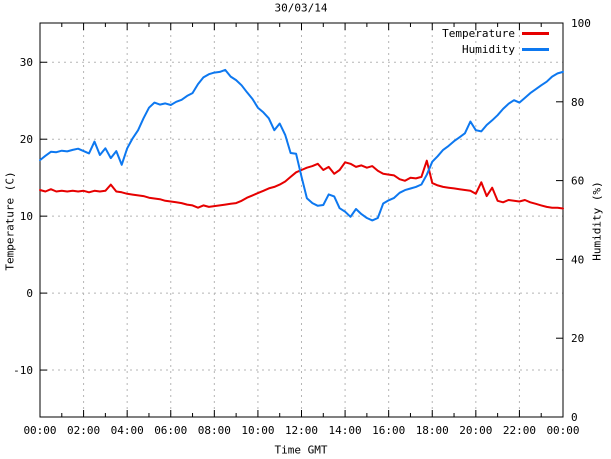 This screenshot has width=611, height=459. Describe the element at coordinates (495, 41) in the screenshot. I see `legend: Temperature Humidity` at that location.